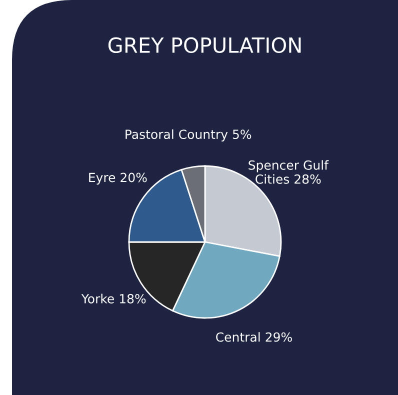  What do you see at coordinates (189, 135) in the screenshot?
I see `slice-label: Pastoral Country 5%` at bounding box center [189, 135].